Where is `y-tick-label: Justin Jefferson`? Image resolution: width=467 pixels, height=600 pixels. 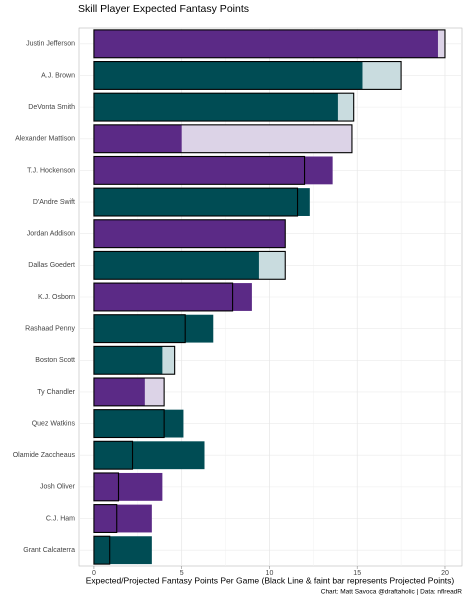 y-tick-label: Justin Jefferson is located at coordinates (50, 44).